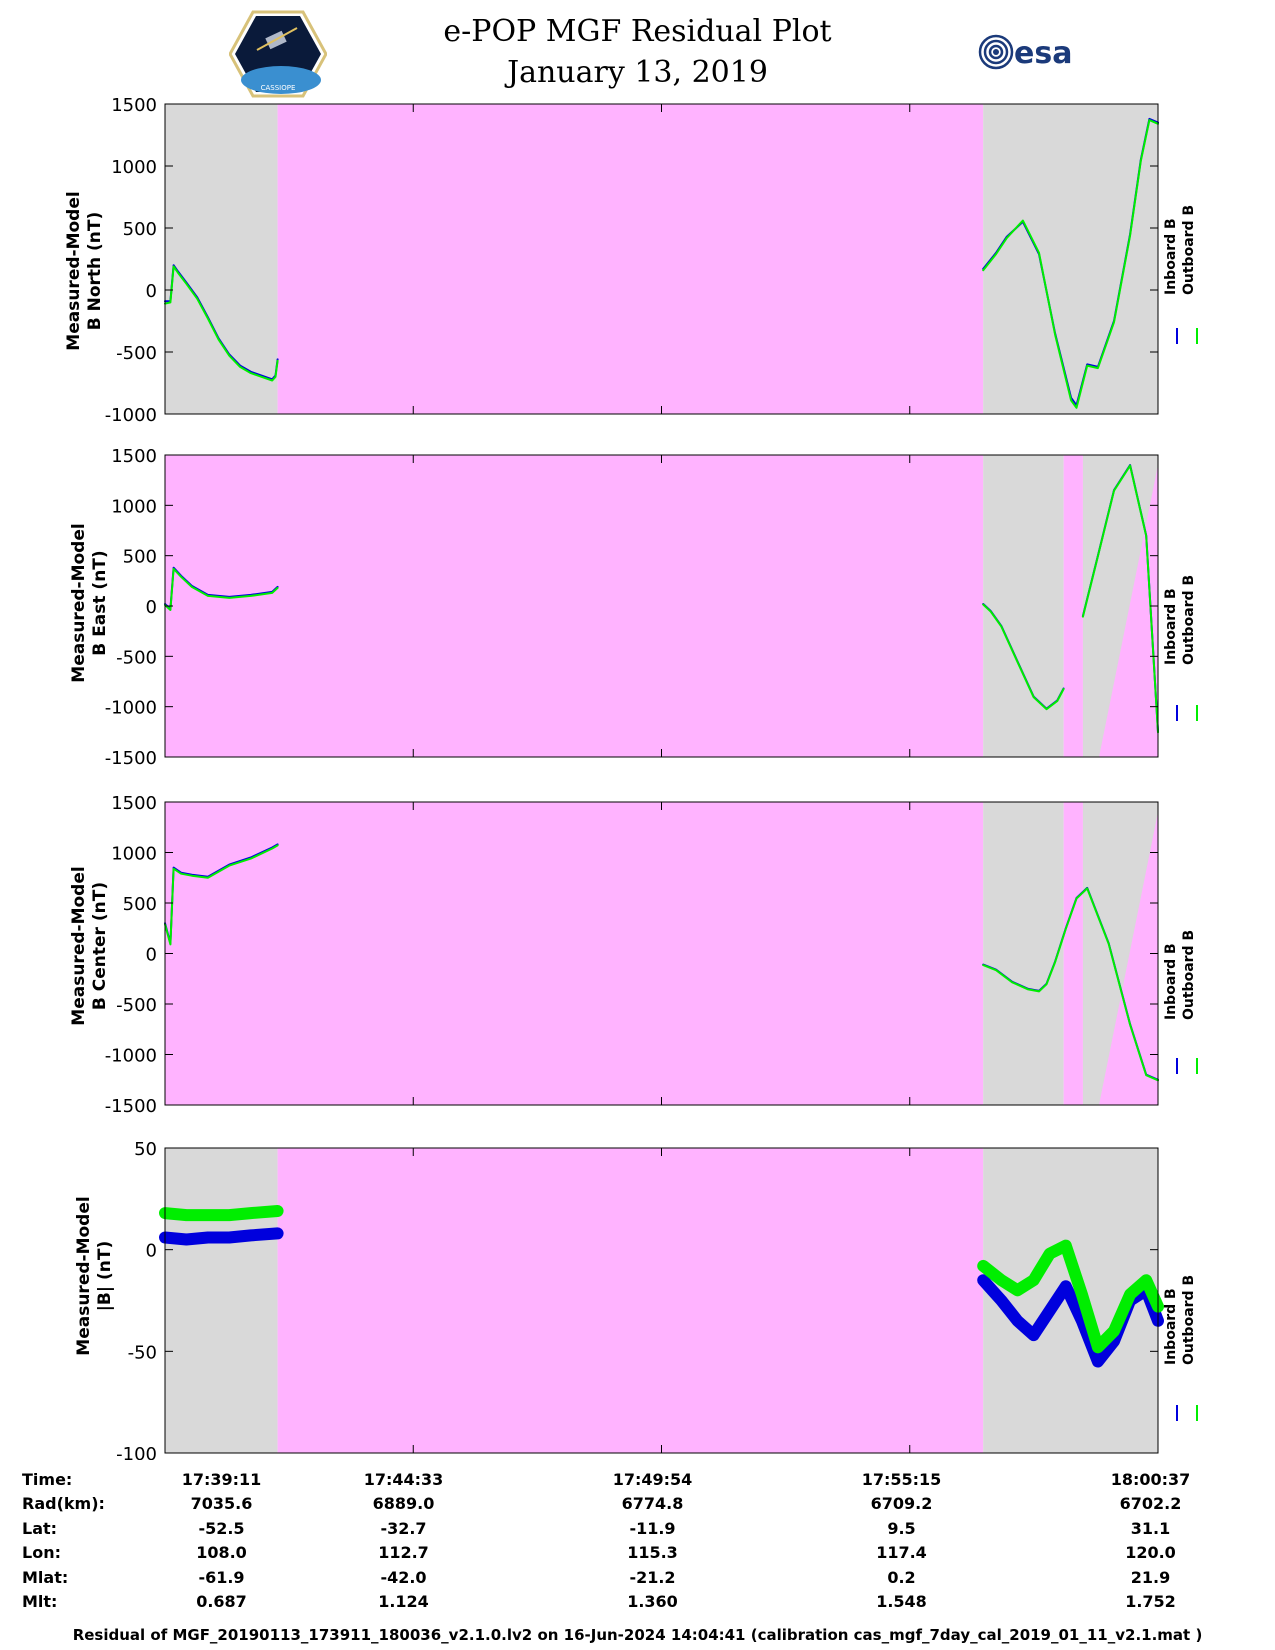  Describe the element at coordinates (1150, 1528) in the screenshot. I see `orbit-value: 31.1` at that location.